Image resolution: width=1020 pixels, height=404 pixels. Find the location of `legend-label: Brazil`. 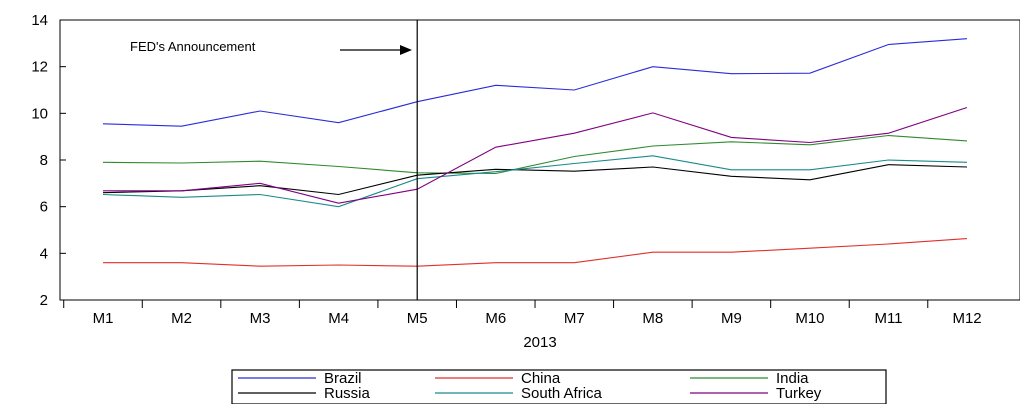

legend-label: Brazil is located at coordinates (343, 378).